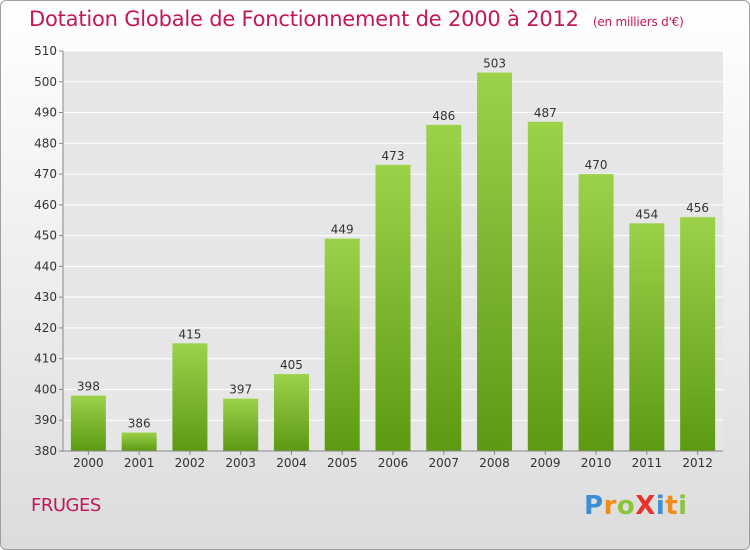 This screenshot has height=550, width=750. Describe the element at coordinates (638, 22) in the screenshot. I see `chart-unit: (en milliers d'€)` at that location.